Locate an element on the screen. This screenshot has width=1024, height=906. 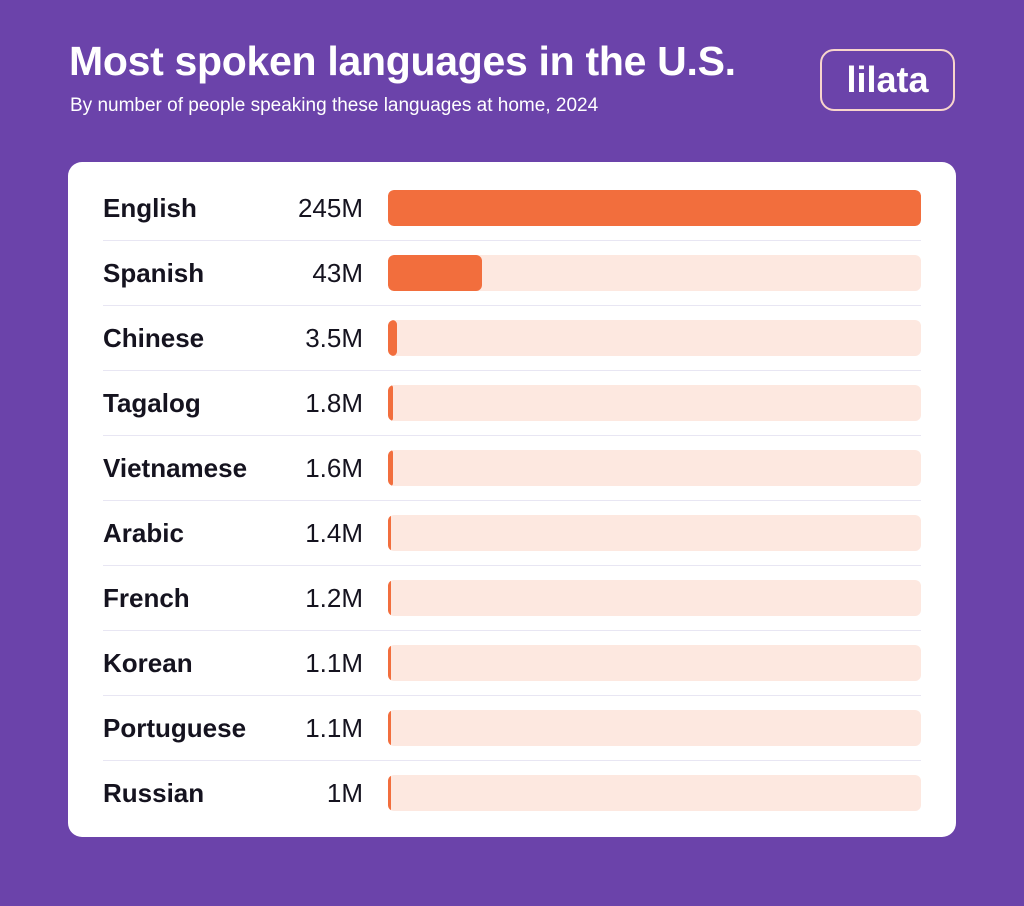
value-label: 1.2M is located at coordinates (334, 598).